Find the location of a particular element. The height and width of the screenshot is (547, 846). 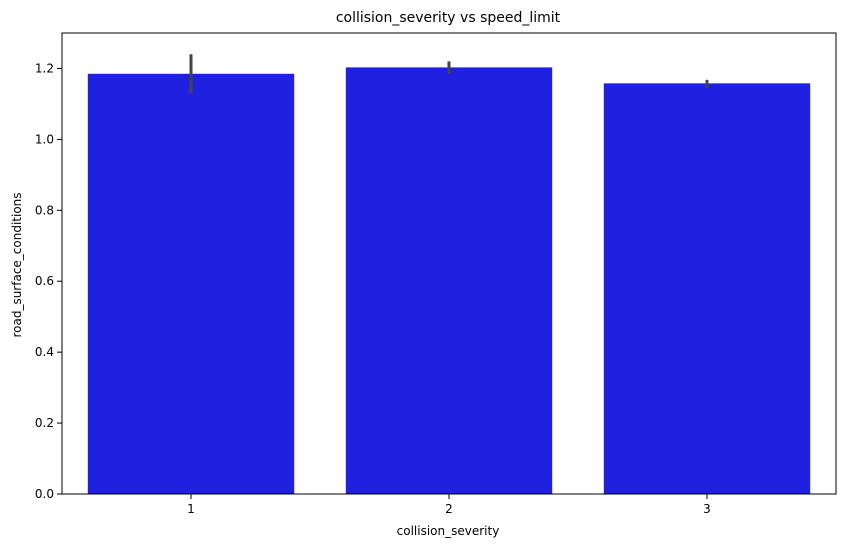

y-tick-label: 0.0 is located at coordinates (44, 494).